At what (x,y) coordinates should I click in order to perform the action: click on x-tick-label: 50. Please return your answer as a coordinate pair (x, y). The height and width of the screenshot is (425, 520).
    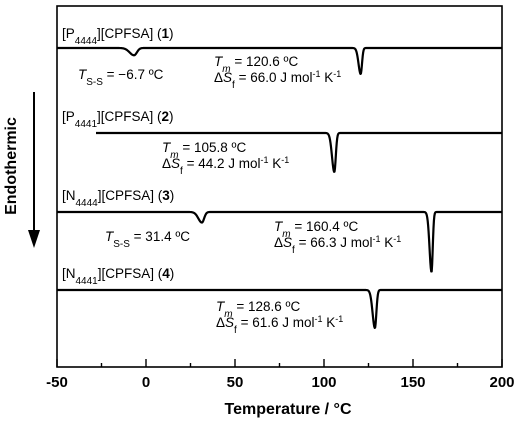
    Looking at the image, I should click on (235, 382).